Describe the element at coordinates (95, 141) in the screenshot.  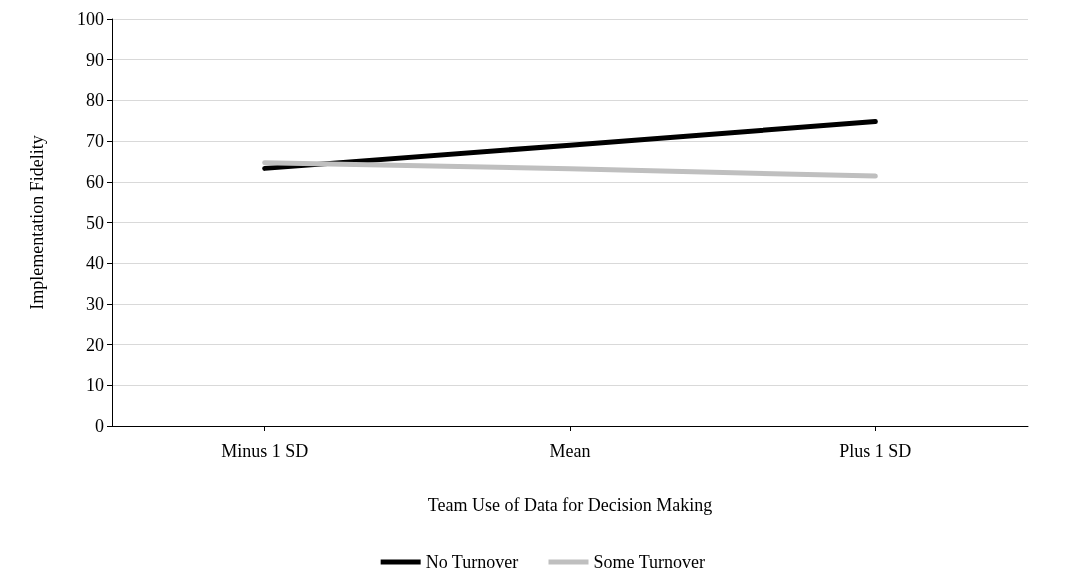
I see `y-tick-label: 70` at that location.